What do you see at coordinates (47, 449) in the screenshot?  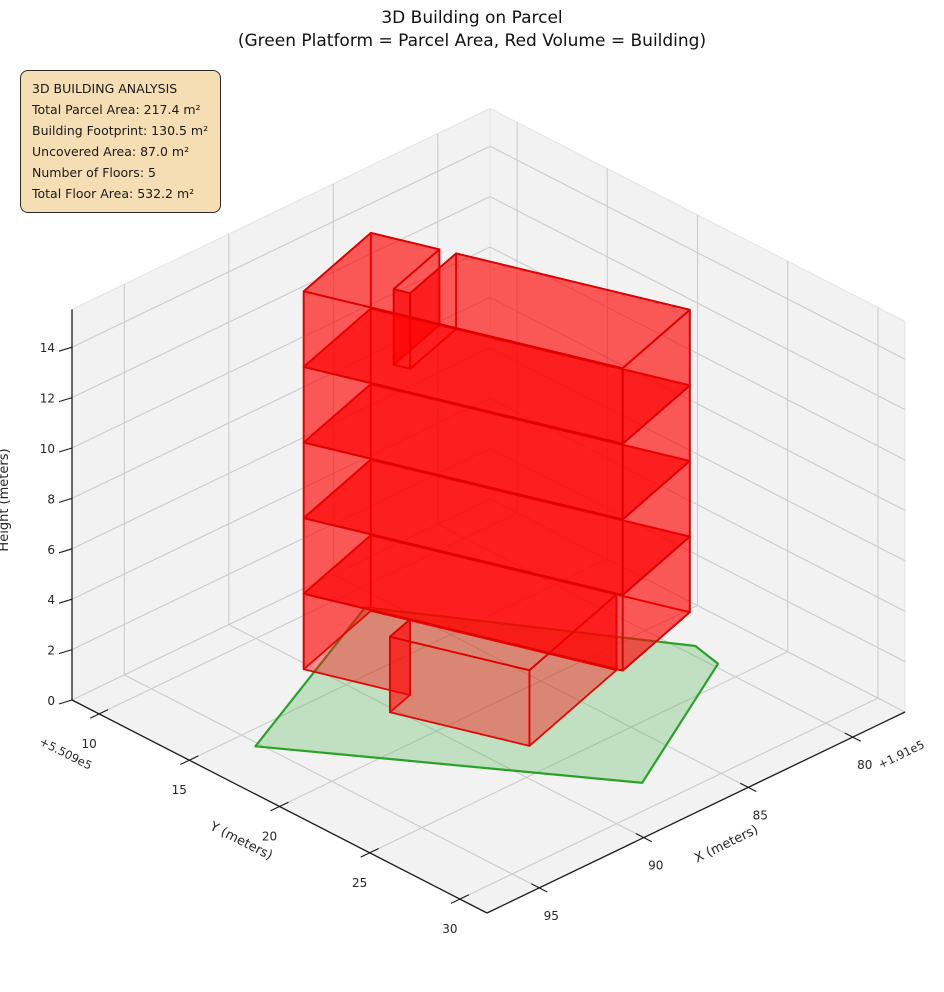 I see `z-tick-label: 10` at bounding box center [47, 449].